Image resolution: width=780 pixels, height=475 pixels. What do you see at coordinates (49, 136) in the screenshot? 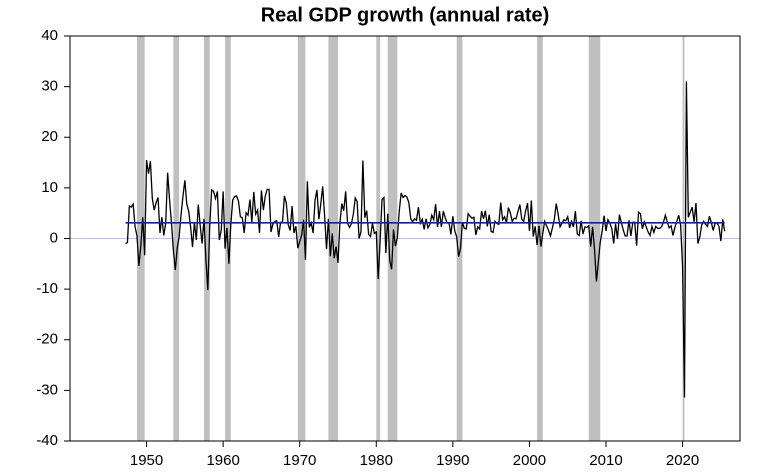
I see `y-tick-label: 20` at bounding box center [49, 136].